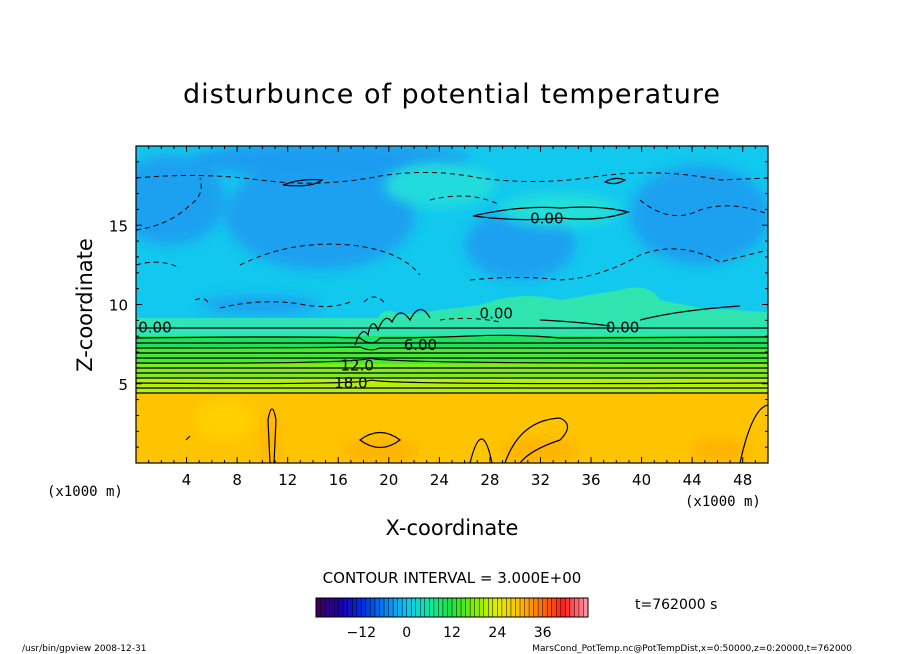 Image resolution: width=904 pixels, height=654 pixels. Describe the element at coordinates (452, 94) in the screenshot. I see `chart-title: disturbunce of potential temperature` at that location.